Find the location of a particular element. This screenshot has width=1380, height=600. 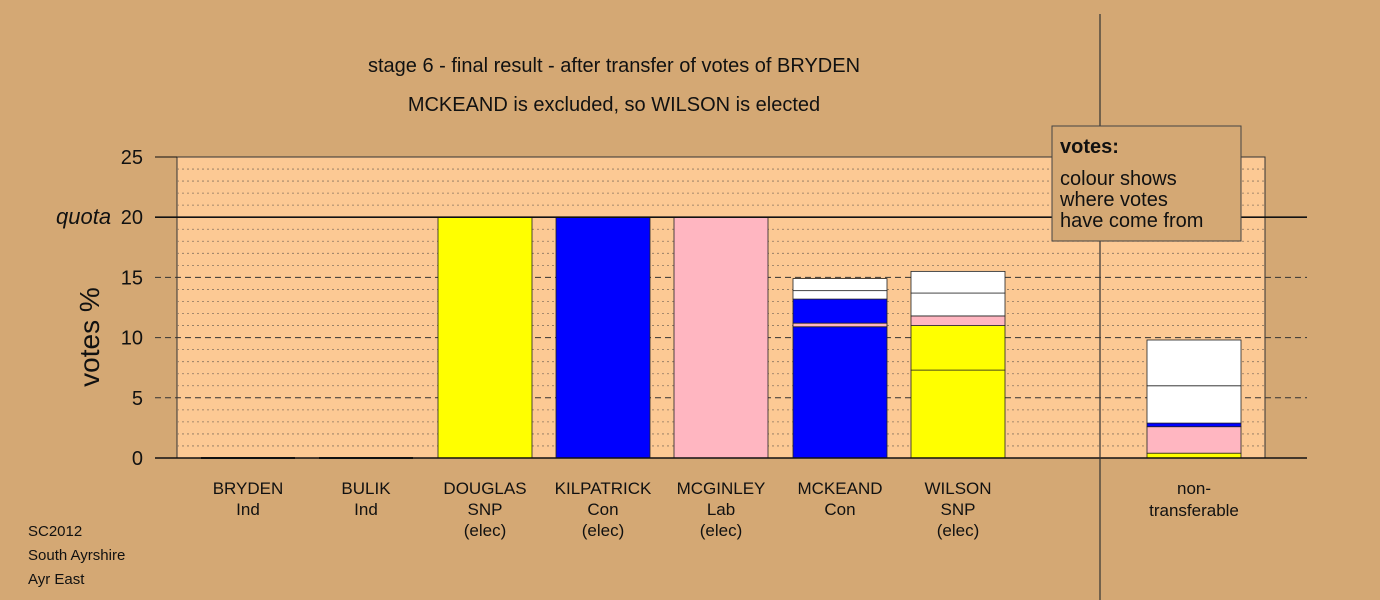

footer-line-3: Ayr East is located at coordinates (56, 579).